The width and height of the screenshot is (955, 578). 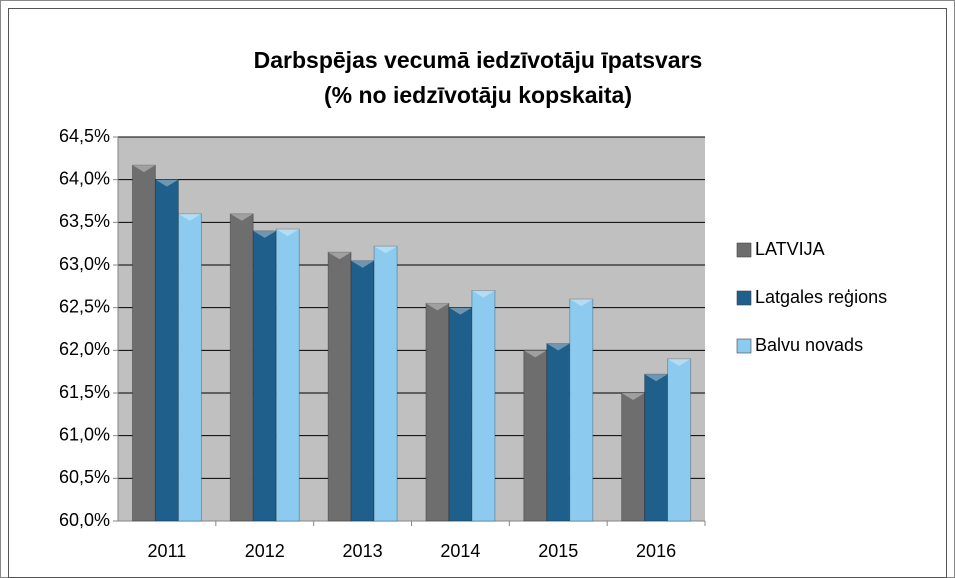 I want to click on x-tick-label: 2013, so click(x=363, y=551).